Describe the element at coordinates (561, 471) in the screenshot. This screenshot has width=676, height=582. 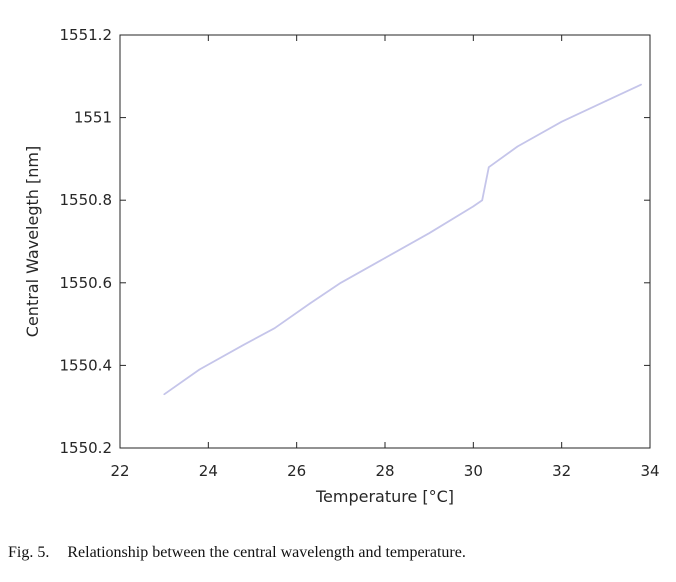
I see `x-tick-label: 32` at that location.